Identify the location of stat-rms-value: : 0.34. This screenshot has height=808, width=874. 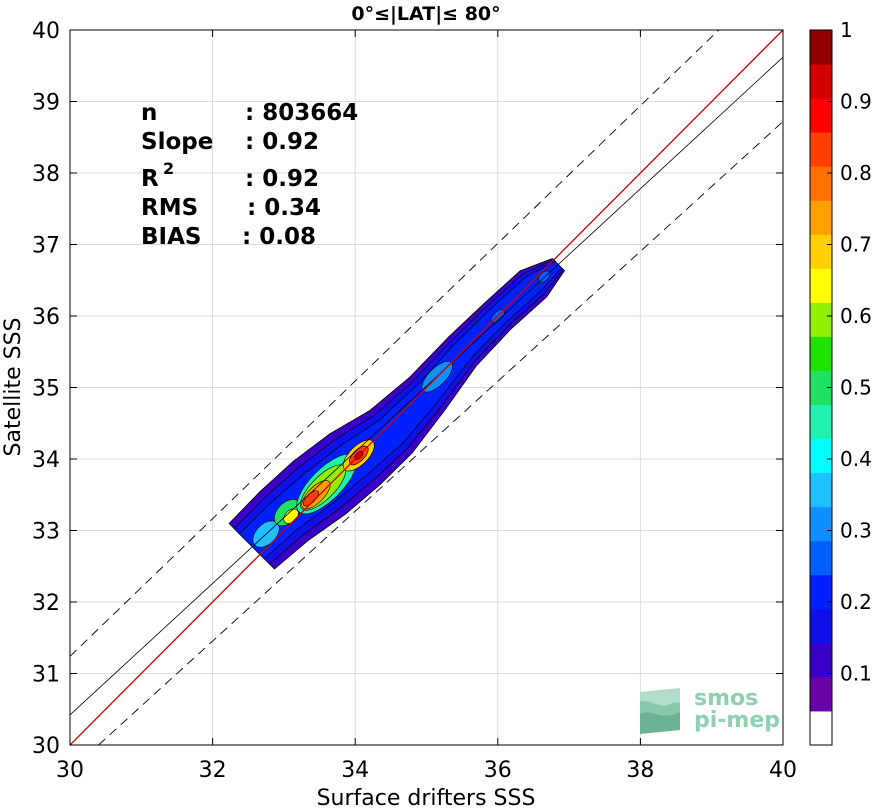
(284, 208).